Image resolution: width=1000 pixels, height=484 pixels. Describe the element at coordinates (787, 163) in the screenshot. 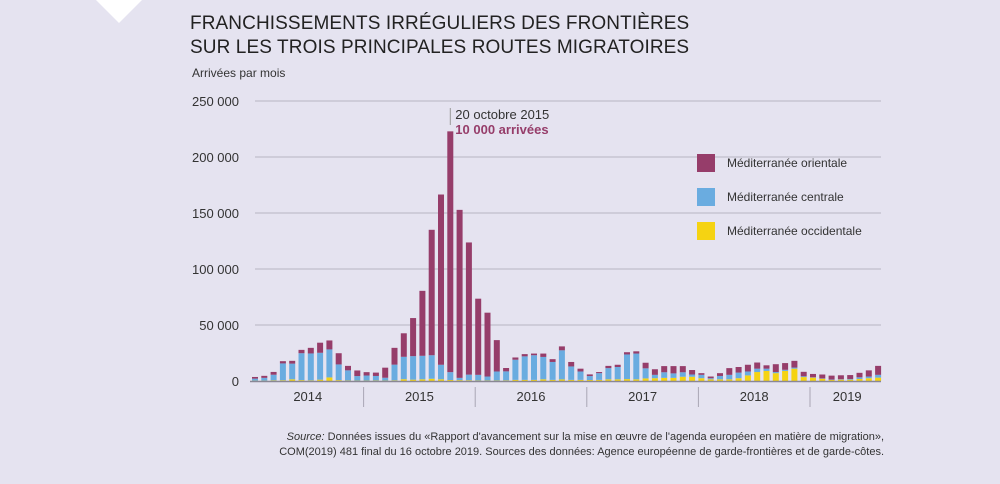

I see `legend-label-orientale: Méditerranée orientale` at that location.